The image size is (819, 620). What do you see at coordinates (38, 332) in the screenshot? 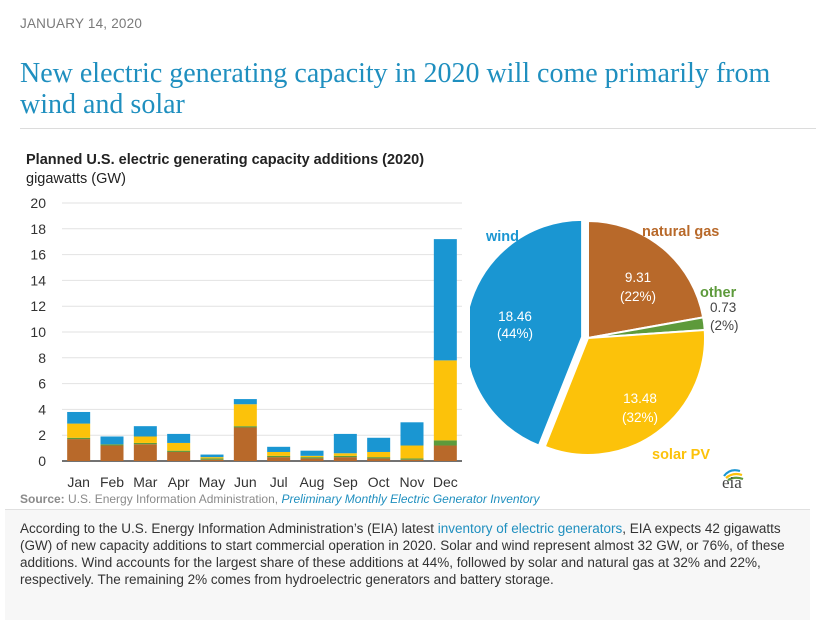
I see `y-tick-label: 10` at bounding box center [38, 332].